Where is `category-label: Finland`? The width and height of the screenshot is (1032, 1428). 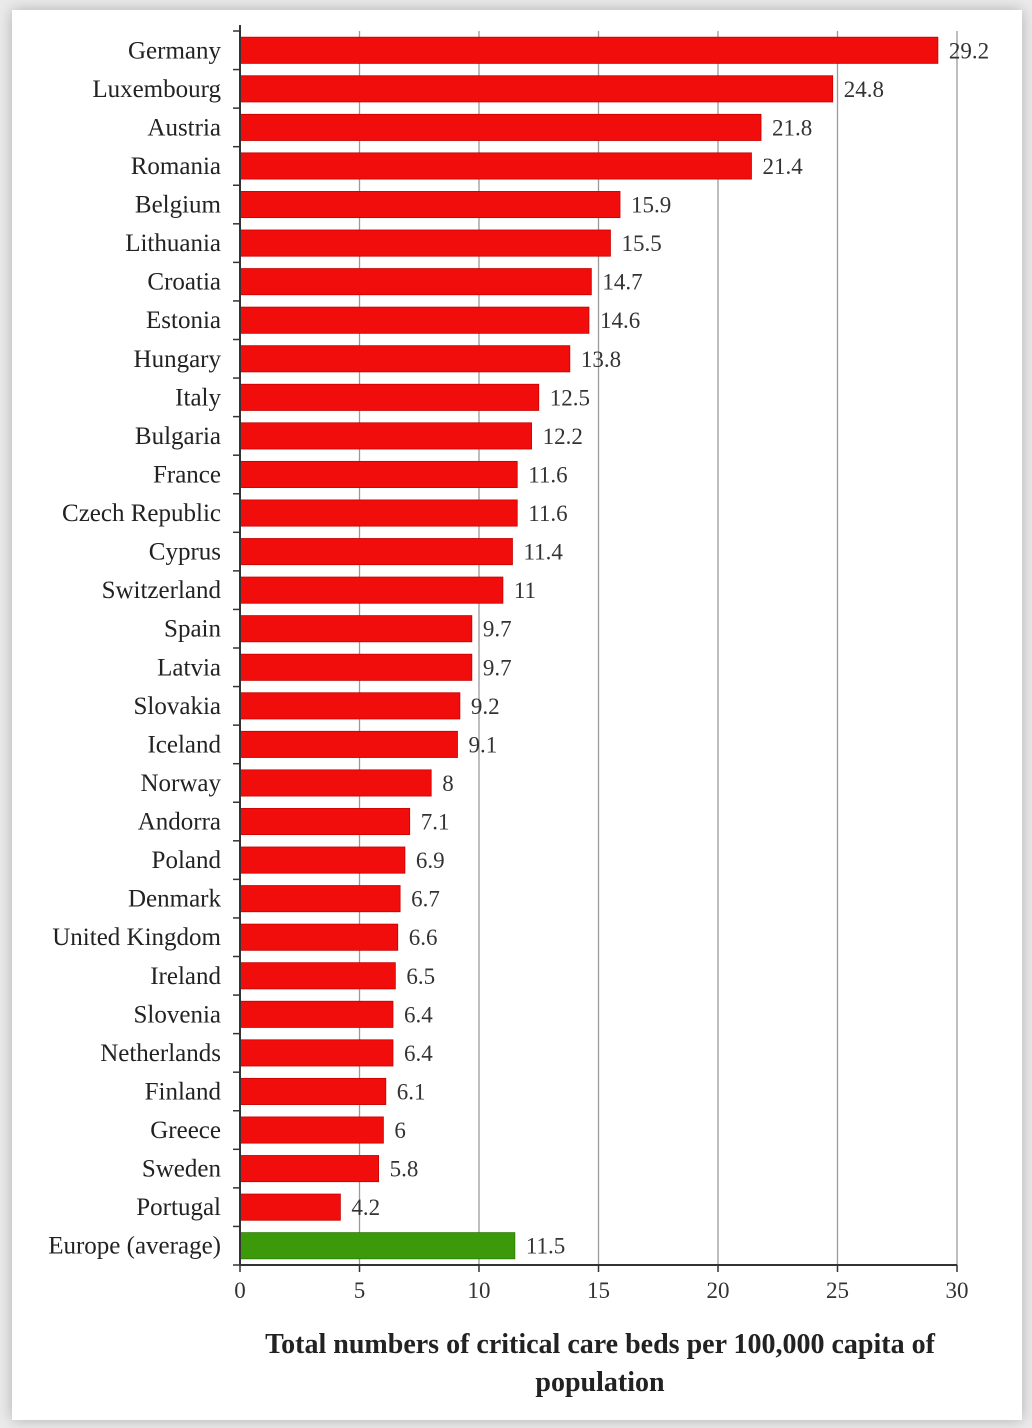
category-label: Finland is located at coordinates (183, 1091).